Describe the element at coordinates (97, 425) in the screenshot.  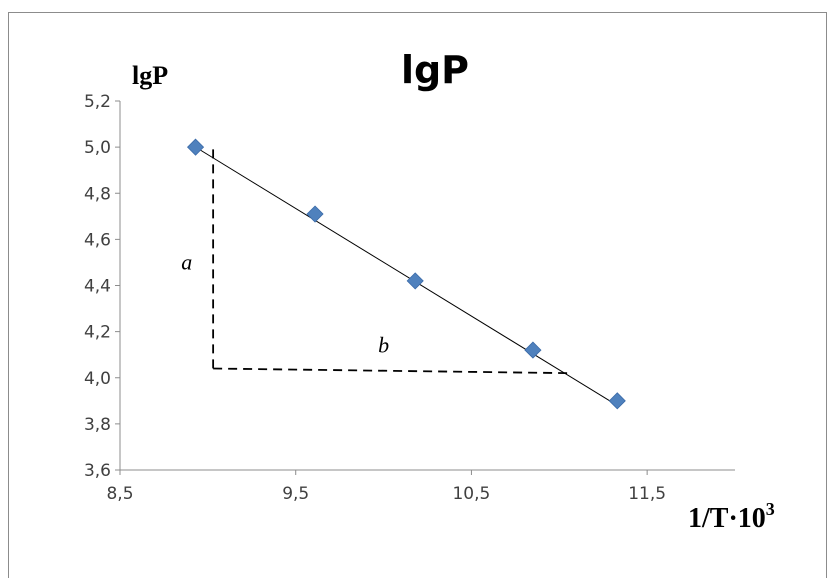
I see `y-tick-label: 3,8` at that location.